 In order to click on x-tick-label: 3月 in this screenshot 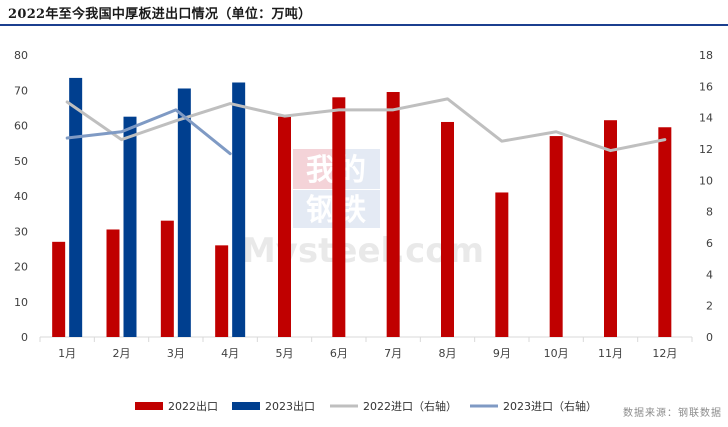, I will do `click(176, 353)`.